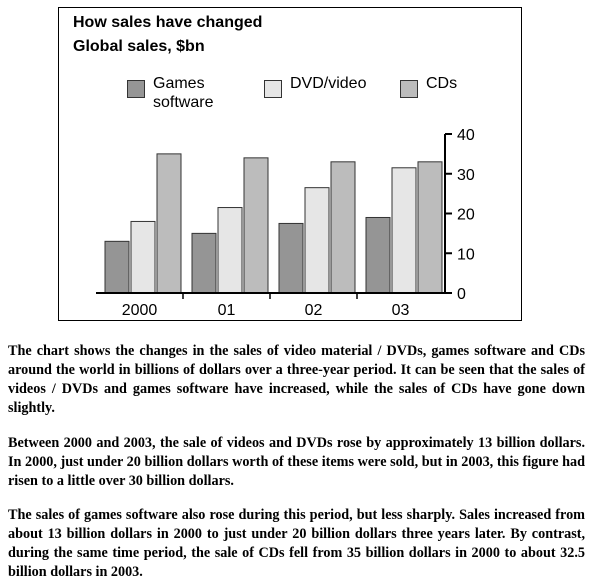  I want to click on y-tick-label-0: 0, so click(461, 294).